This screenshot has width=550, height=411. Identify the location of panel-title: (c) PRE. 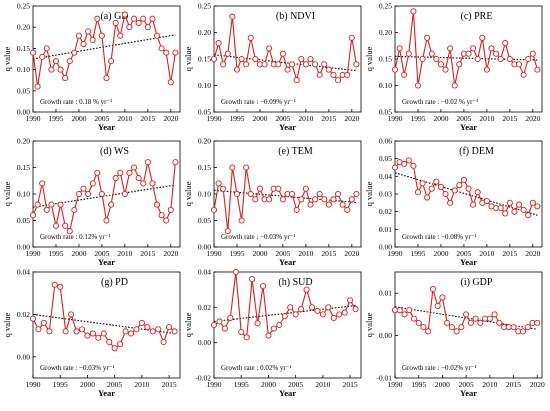
(477, 16).